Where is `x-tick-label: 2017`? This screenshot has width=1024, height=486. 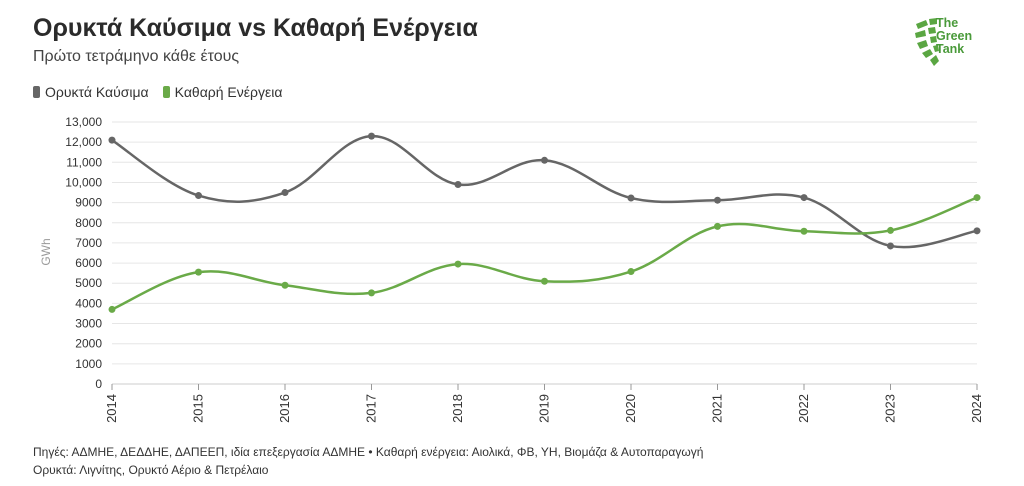 x-tick-label: 2017 is located at coordinates (371, 408).